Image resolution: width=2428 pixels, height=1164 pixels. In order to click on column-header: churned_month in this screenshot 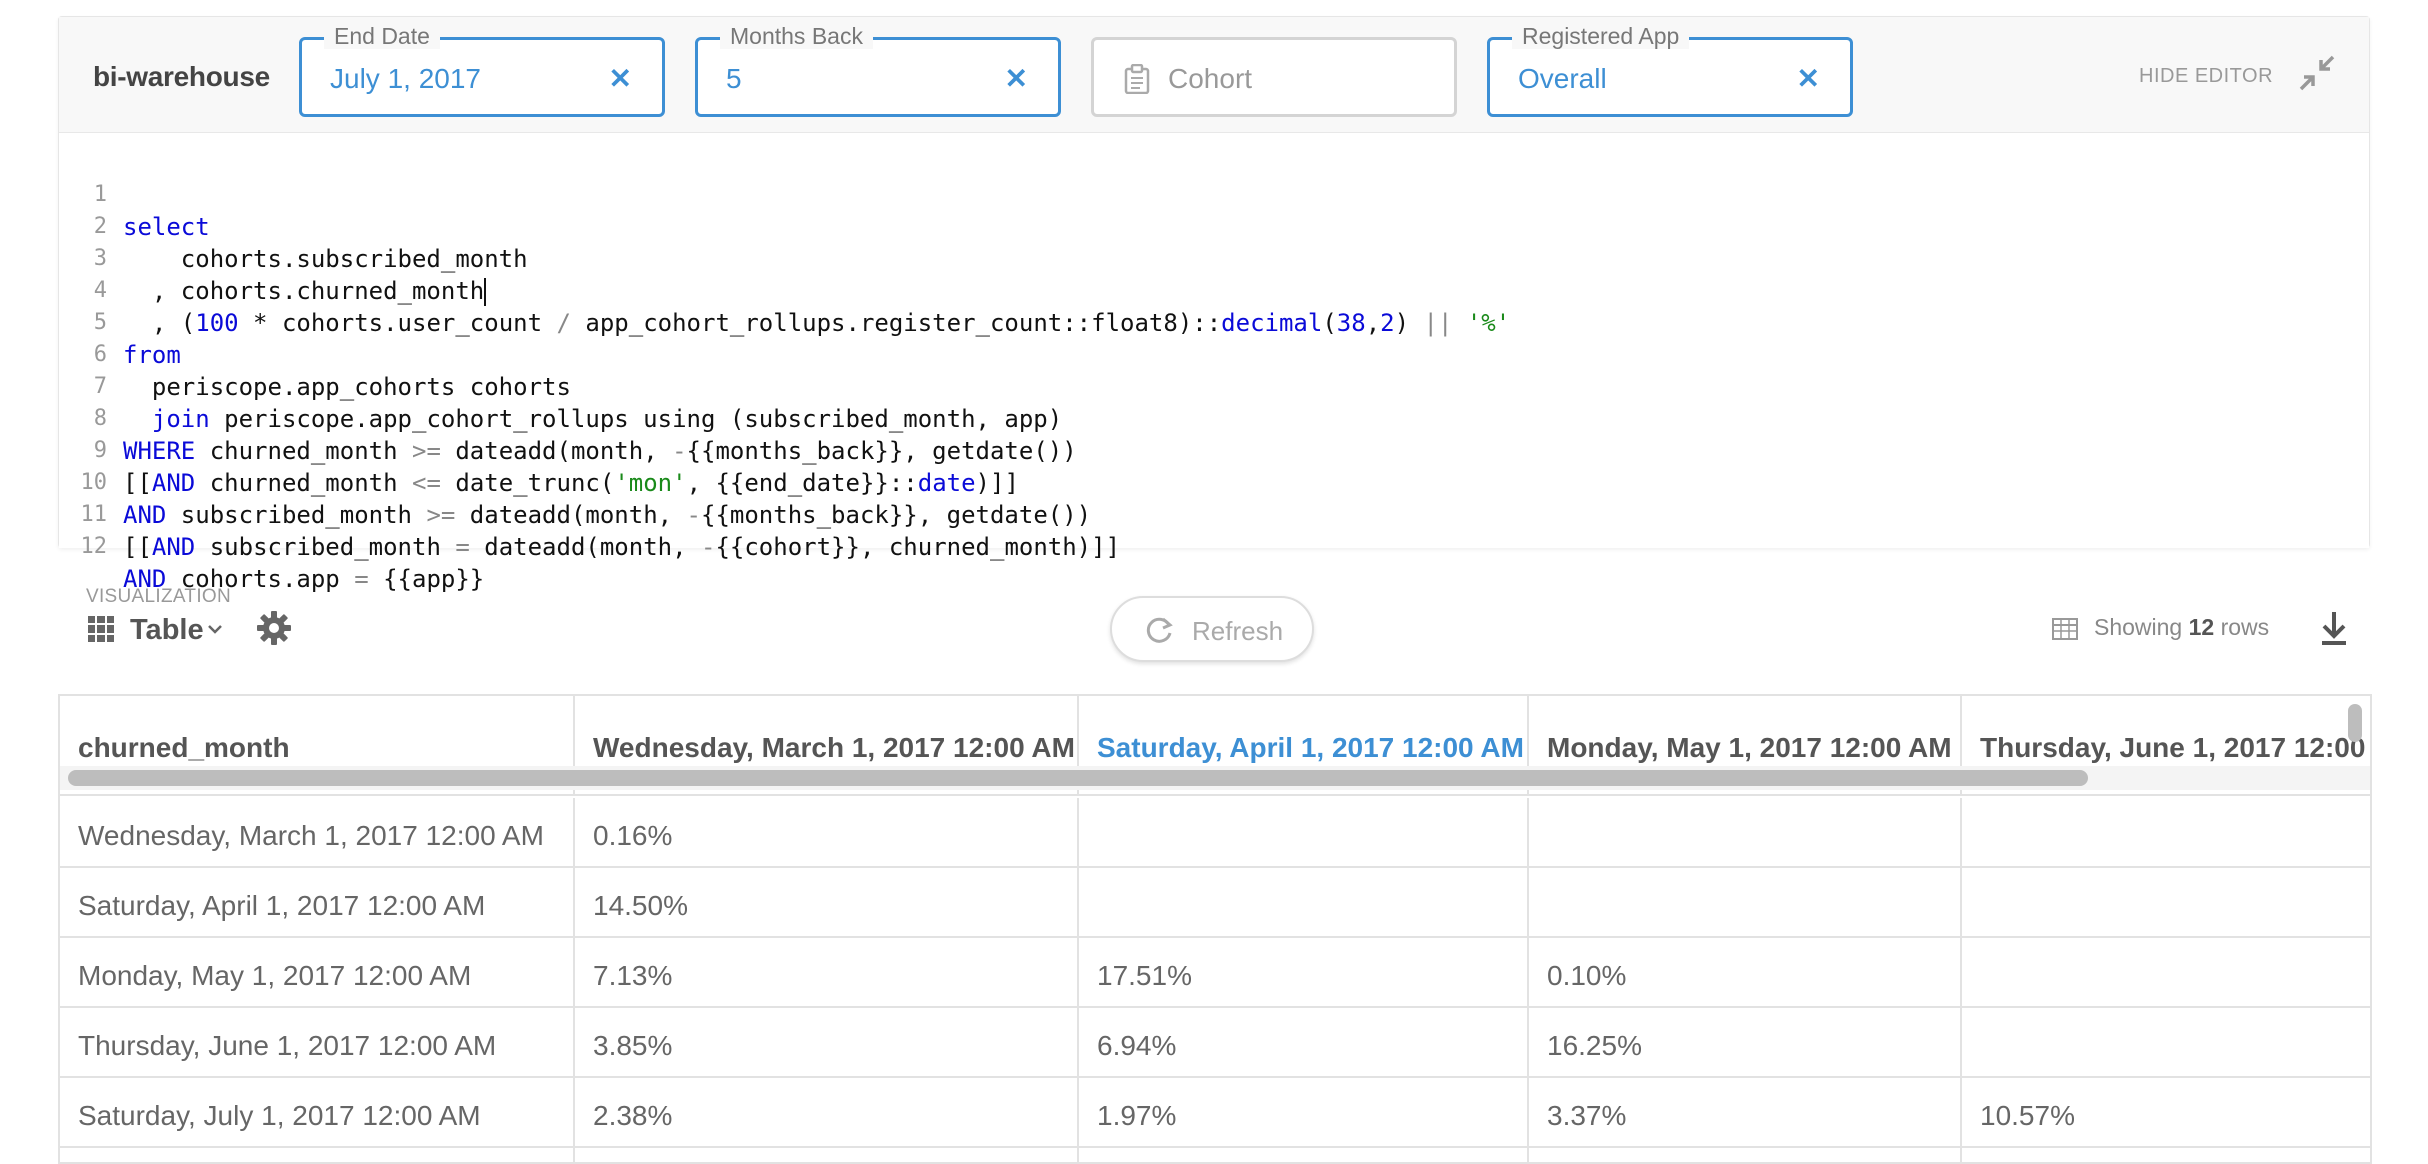, I will do `click(317, 746)`.